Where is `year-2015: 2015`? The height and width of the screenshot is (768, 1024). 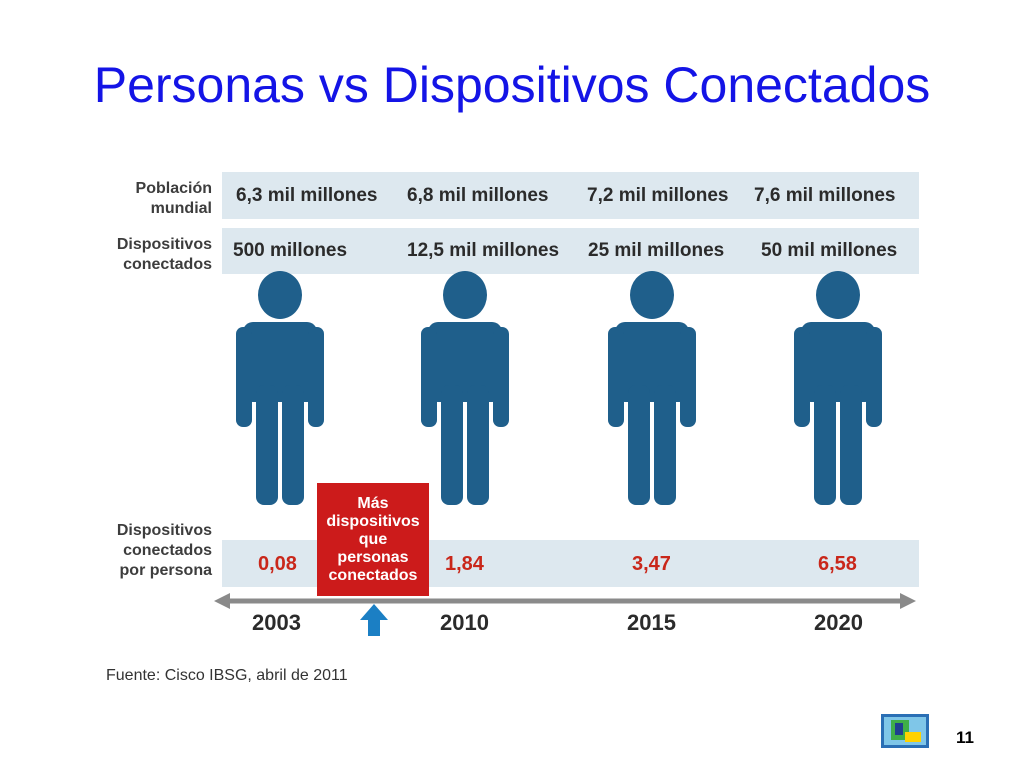 year-2015: 2015 is located at coordinates (651, 622).